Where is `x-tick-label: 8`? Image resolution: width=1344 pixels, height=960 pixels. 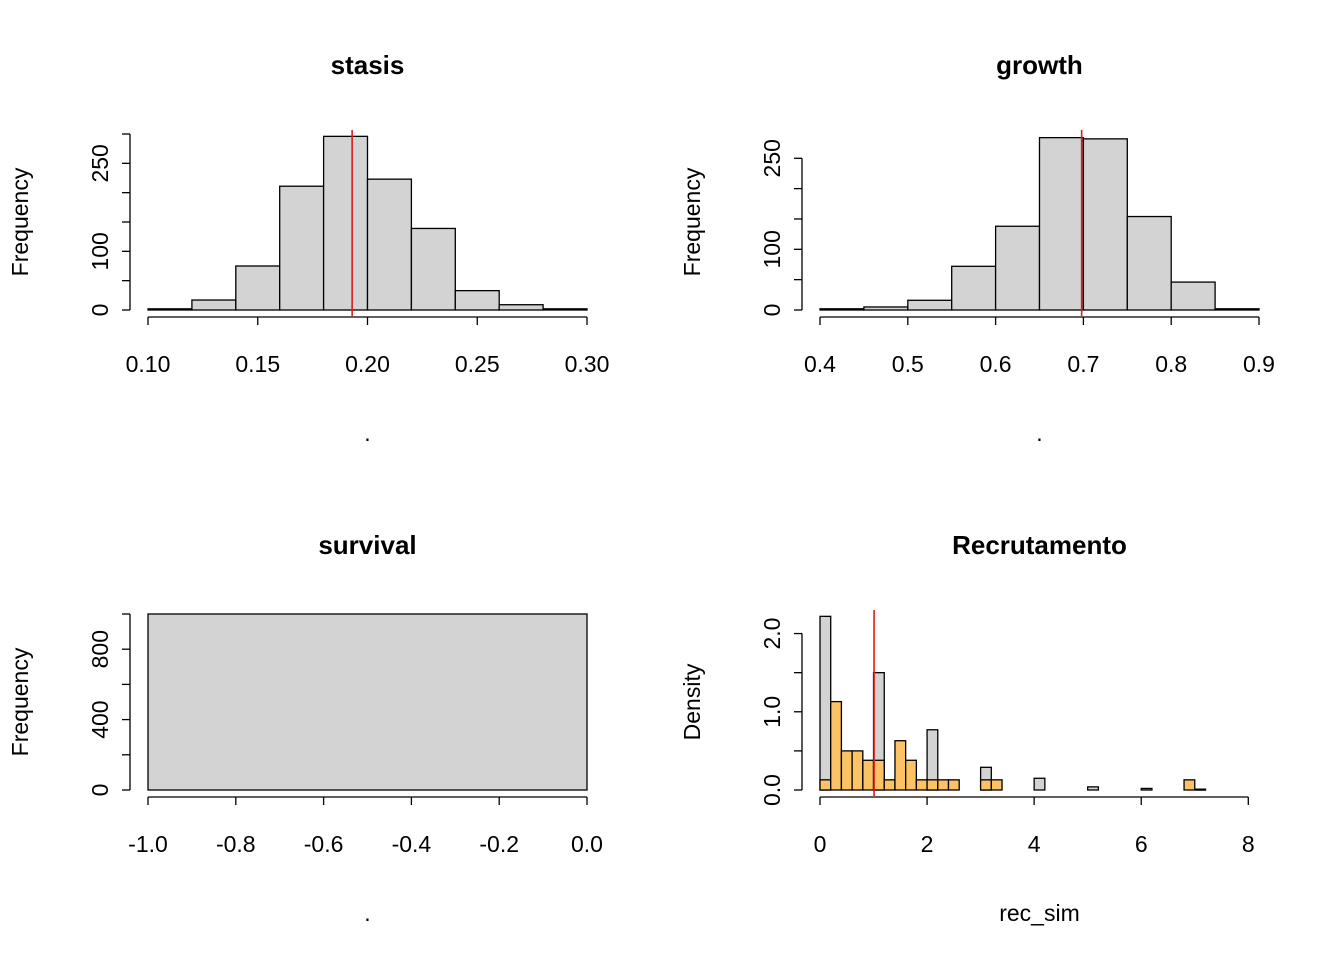 x-tick-label: 8 is located at coordinates (1248, 844).